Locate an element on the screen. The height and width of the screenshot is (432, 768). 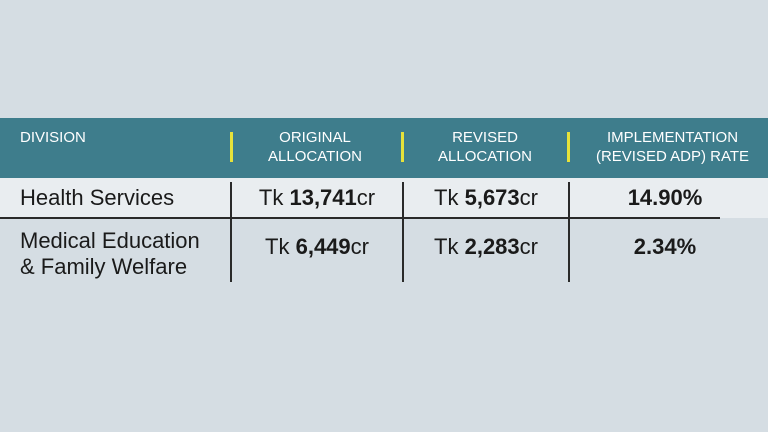
row-background is located at coordinates (384, 198).